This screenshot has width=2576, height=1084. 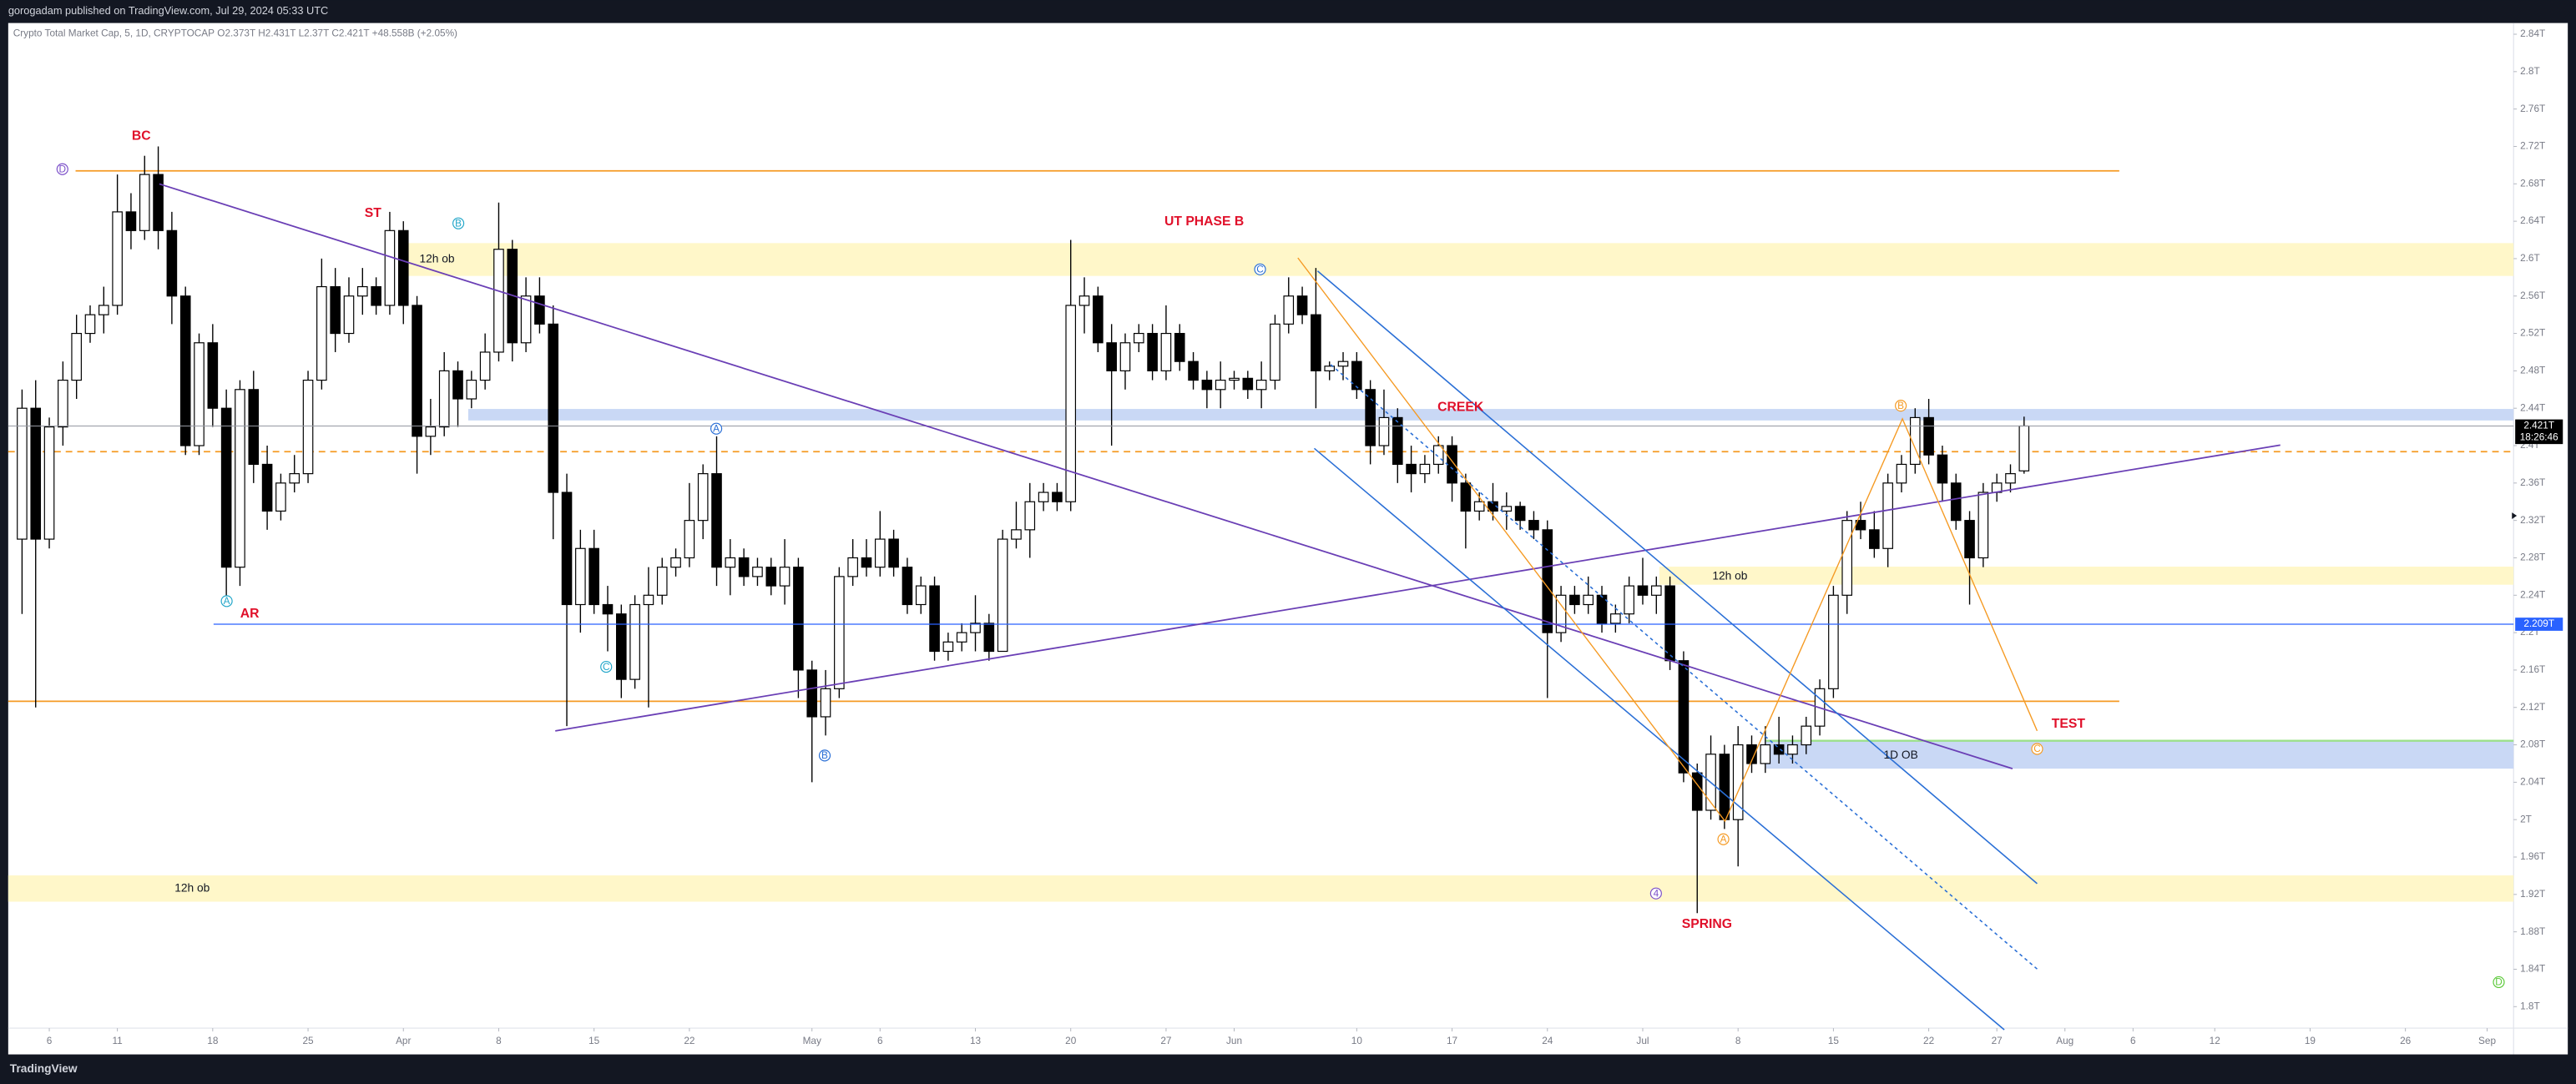 I want to click on annotation: BC, so click(x=141, y=136).